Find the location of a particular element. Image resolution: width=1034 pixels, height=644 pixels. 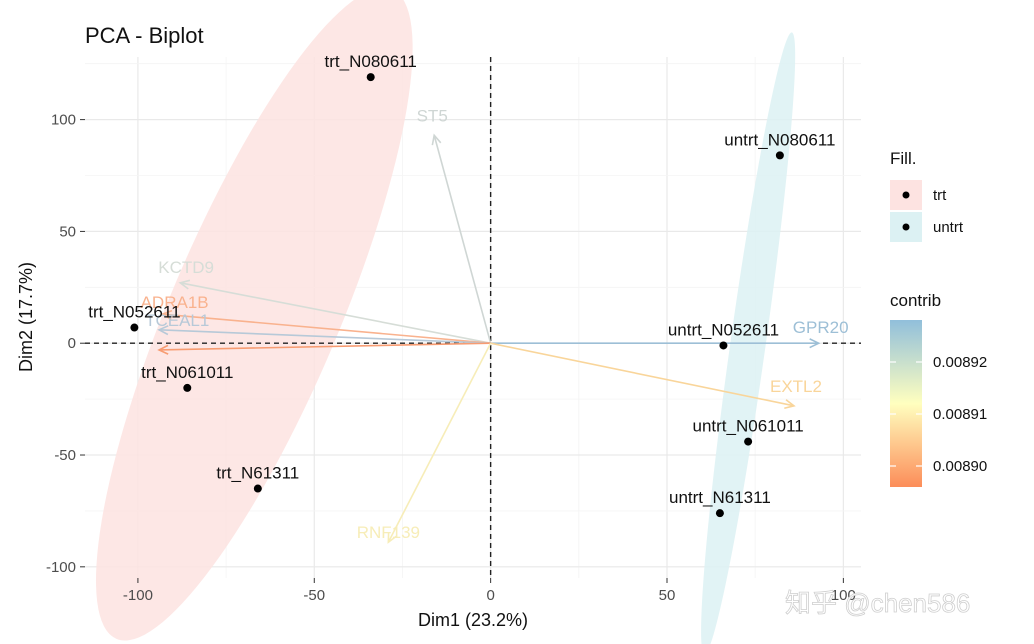

y-axis-title: Dim2 (17.7%) is located at coordinates (26, 317).